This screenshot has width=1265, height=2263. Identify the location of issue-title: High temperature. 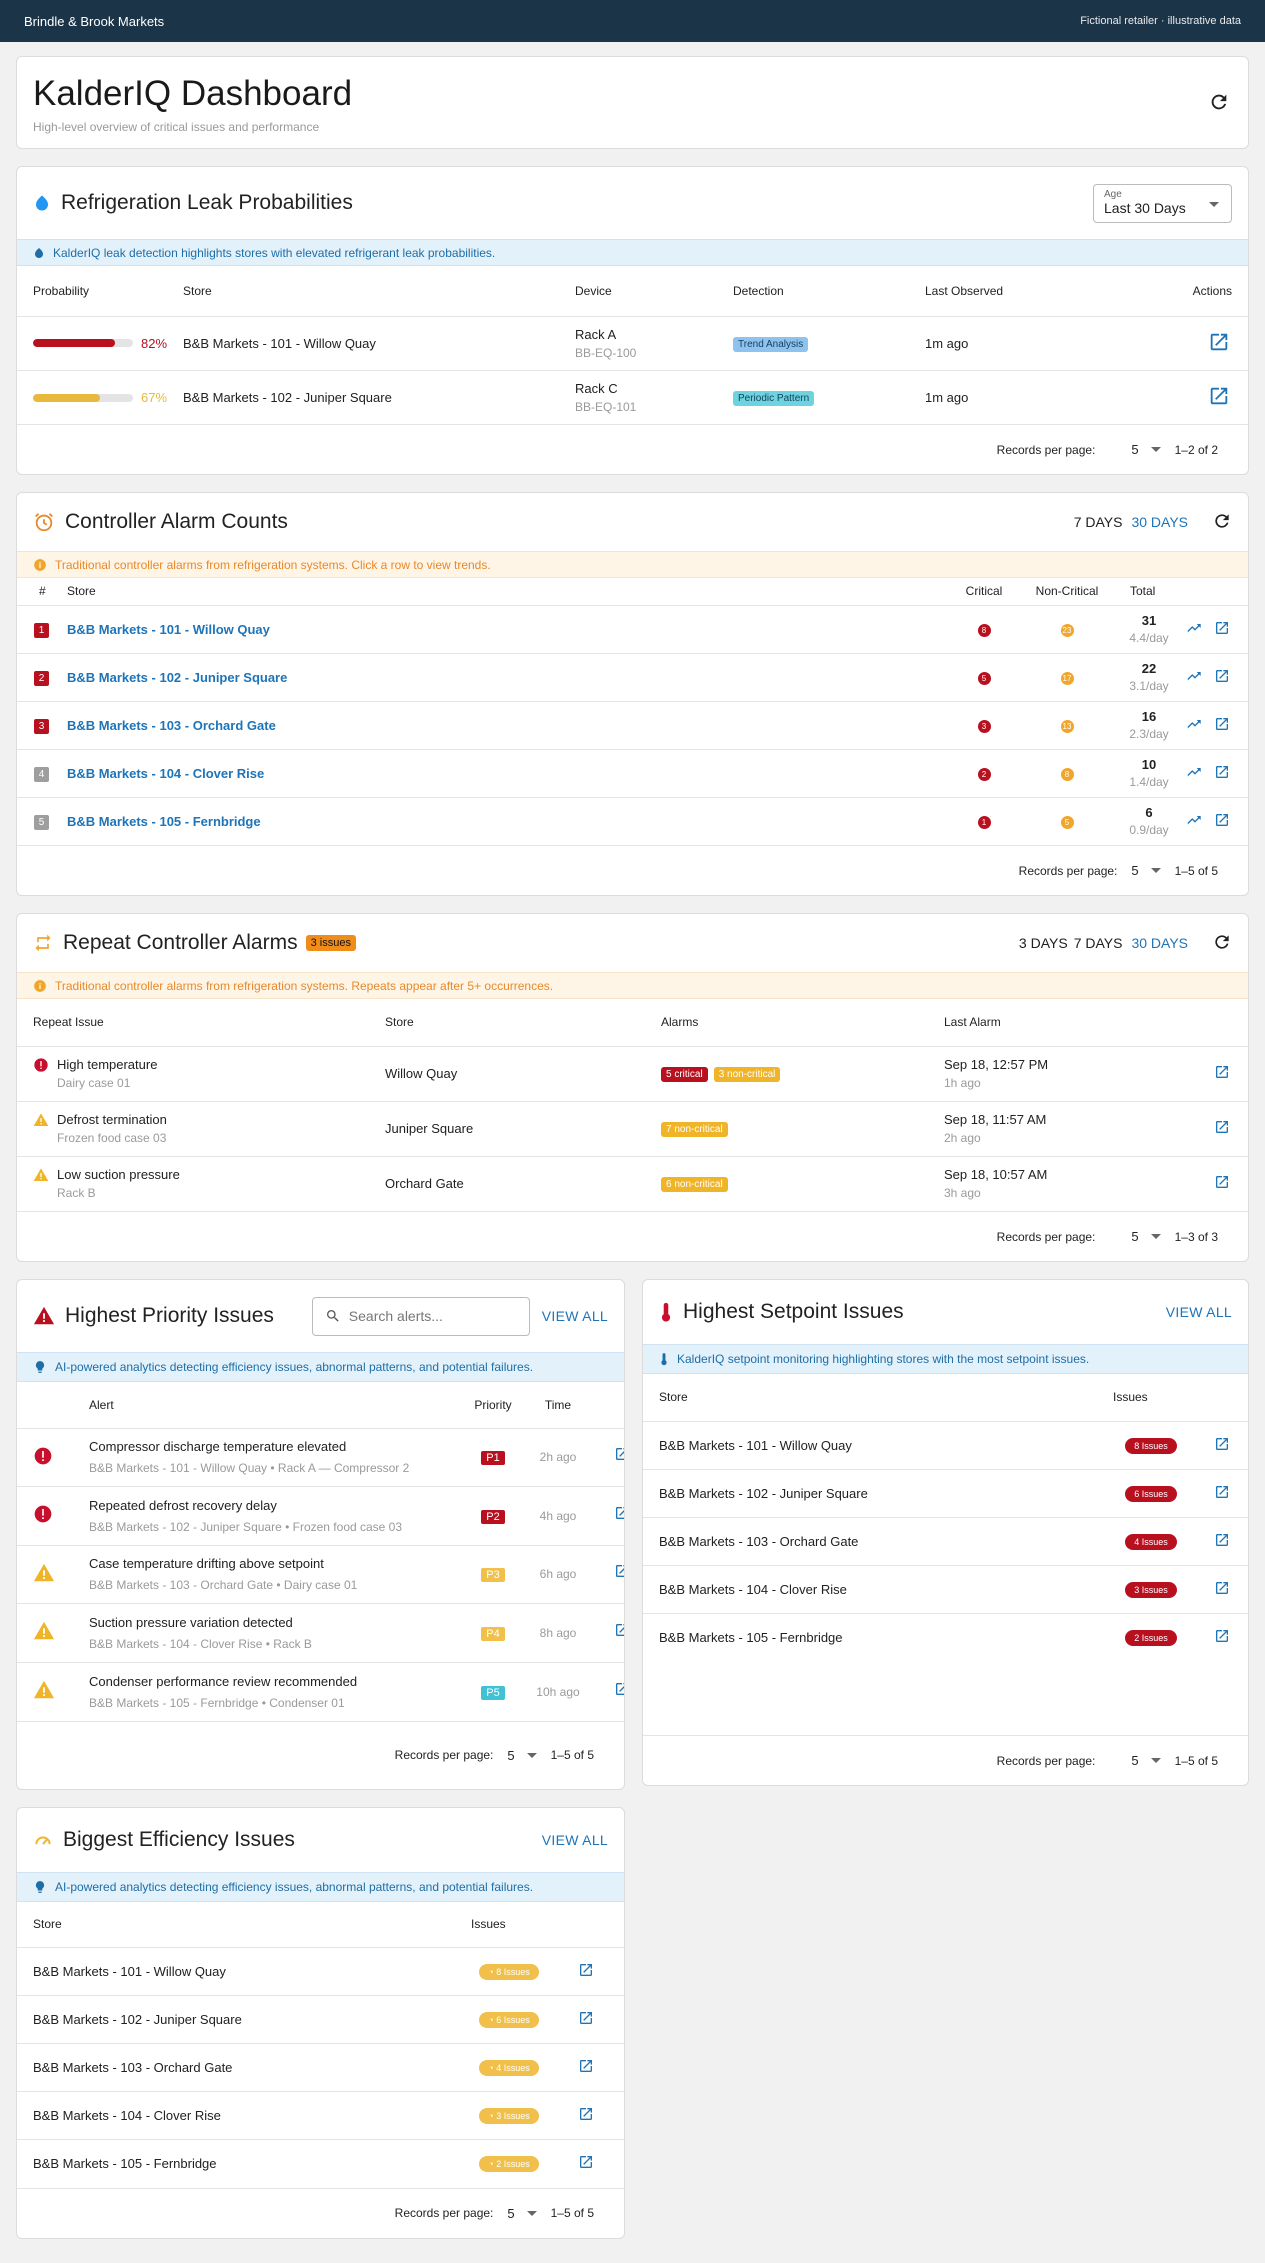
(107, 1064).